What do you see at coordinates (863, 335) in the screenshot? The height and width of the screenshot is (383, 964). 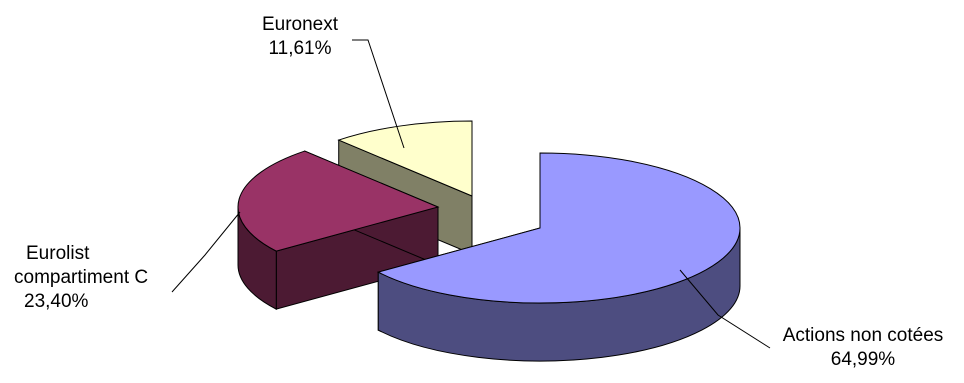 I see `slice-name-actions-non-cotees: Actions non cotées` at bounding box center [863, 335].